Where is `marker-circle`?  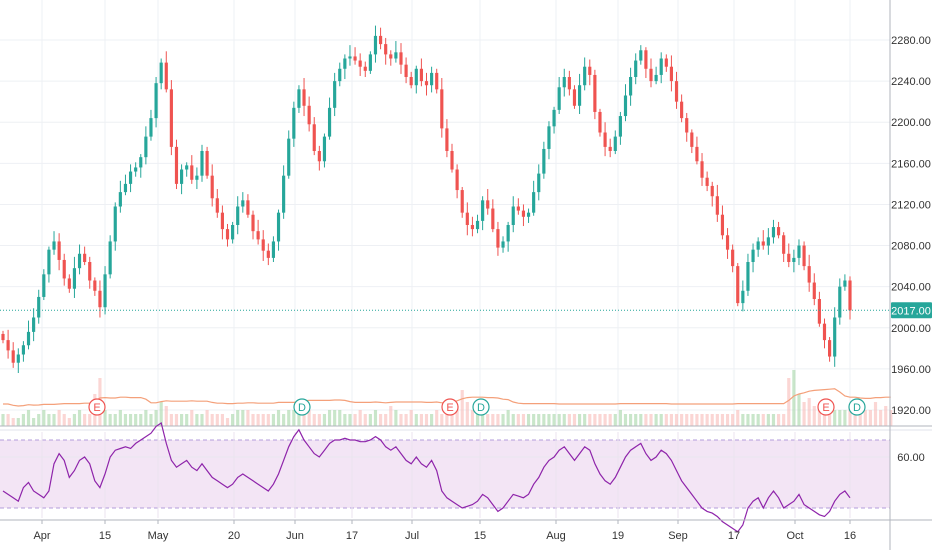 marker-circle is located at coordinates (481, 407).